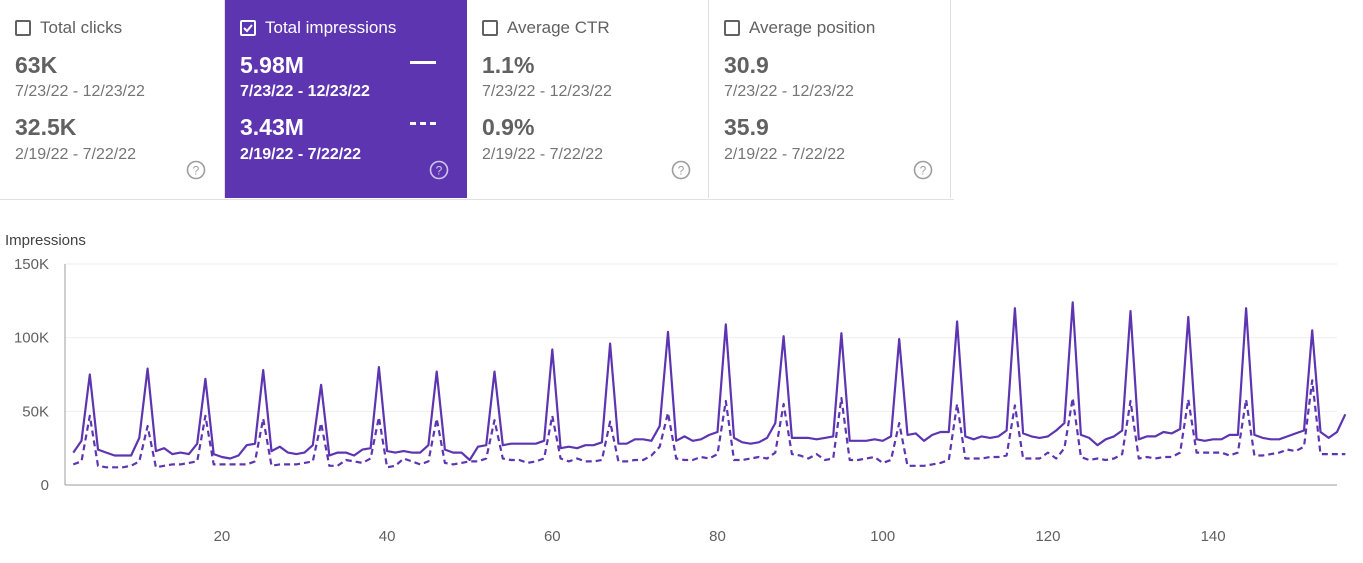 The height and width of the screenshot is (563, 1363). Describe the element at coordinates (423, 123) in the screenshot. I see `dashed-line-legend-icon` at that location.